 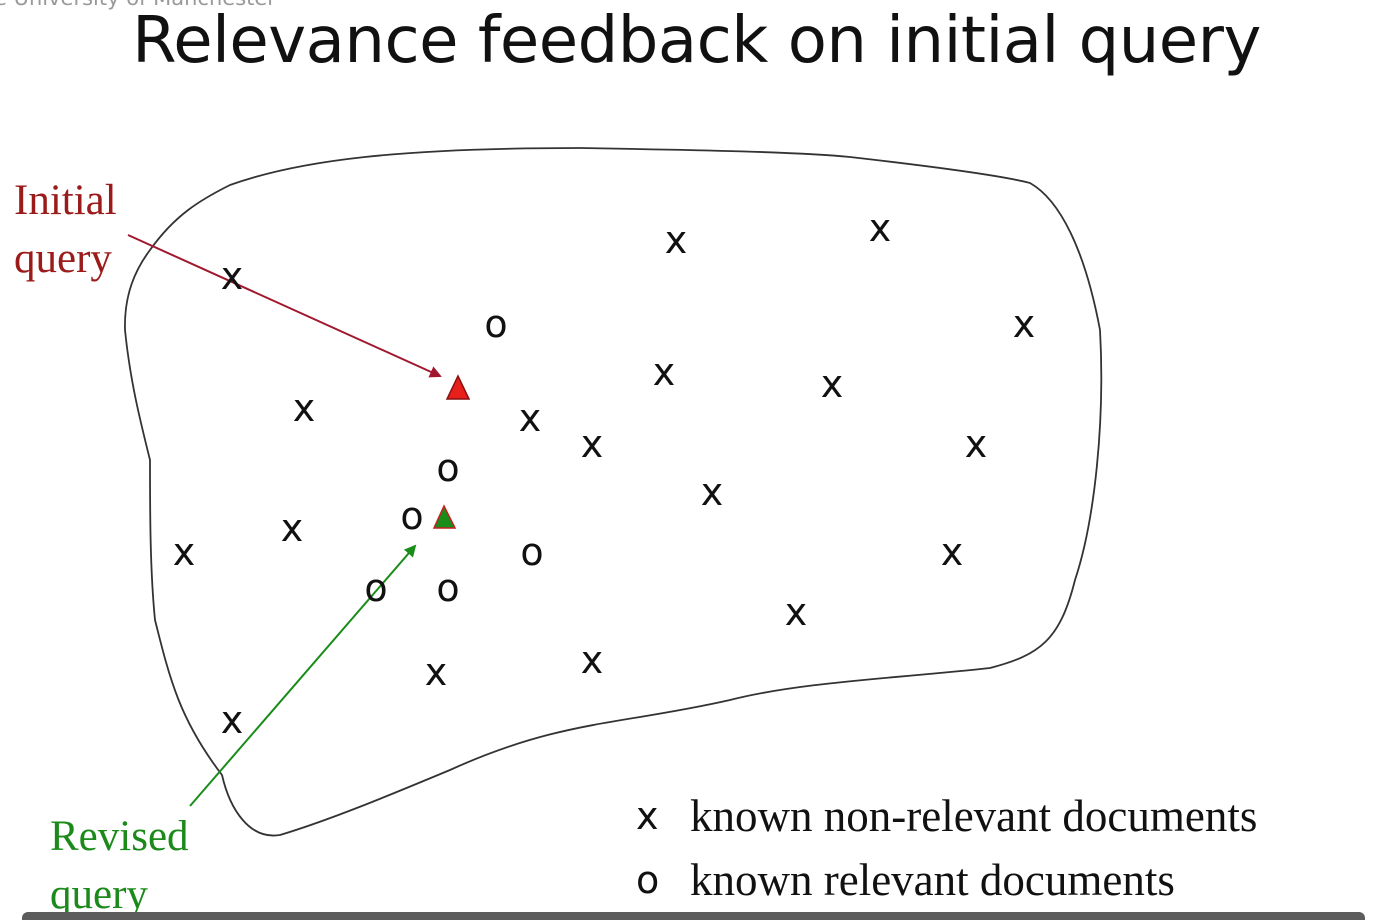 What do you see at coordinates (138, 5) in the screenshot?
I see `institution-header: e University of Manchester` at bounding box center [138, 5].